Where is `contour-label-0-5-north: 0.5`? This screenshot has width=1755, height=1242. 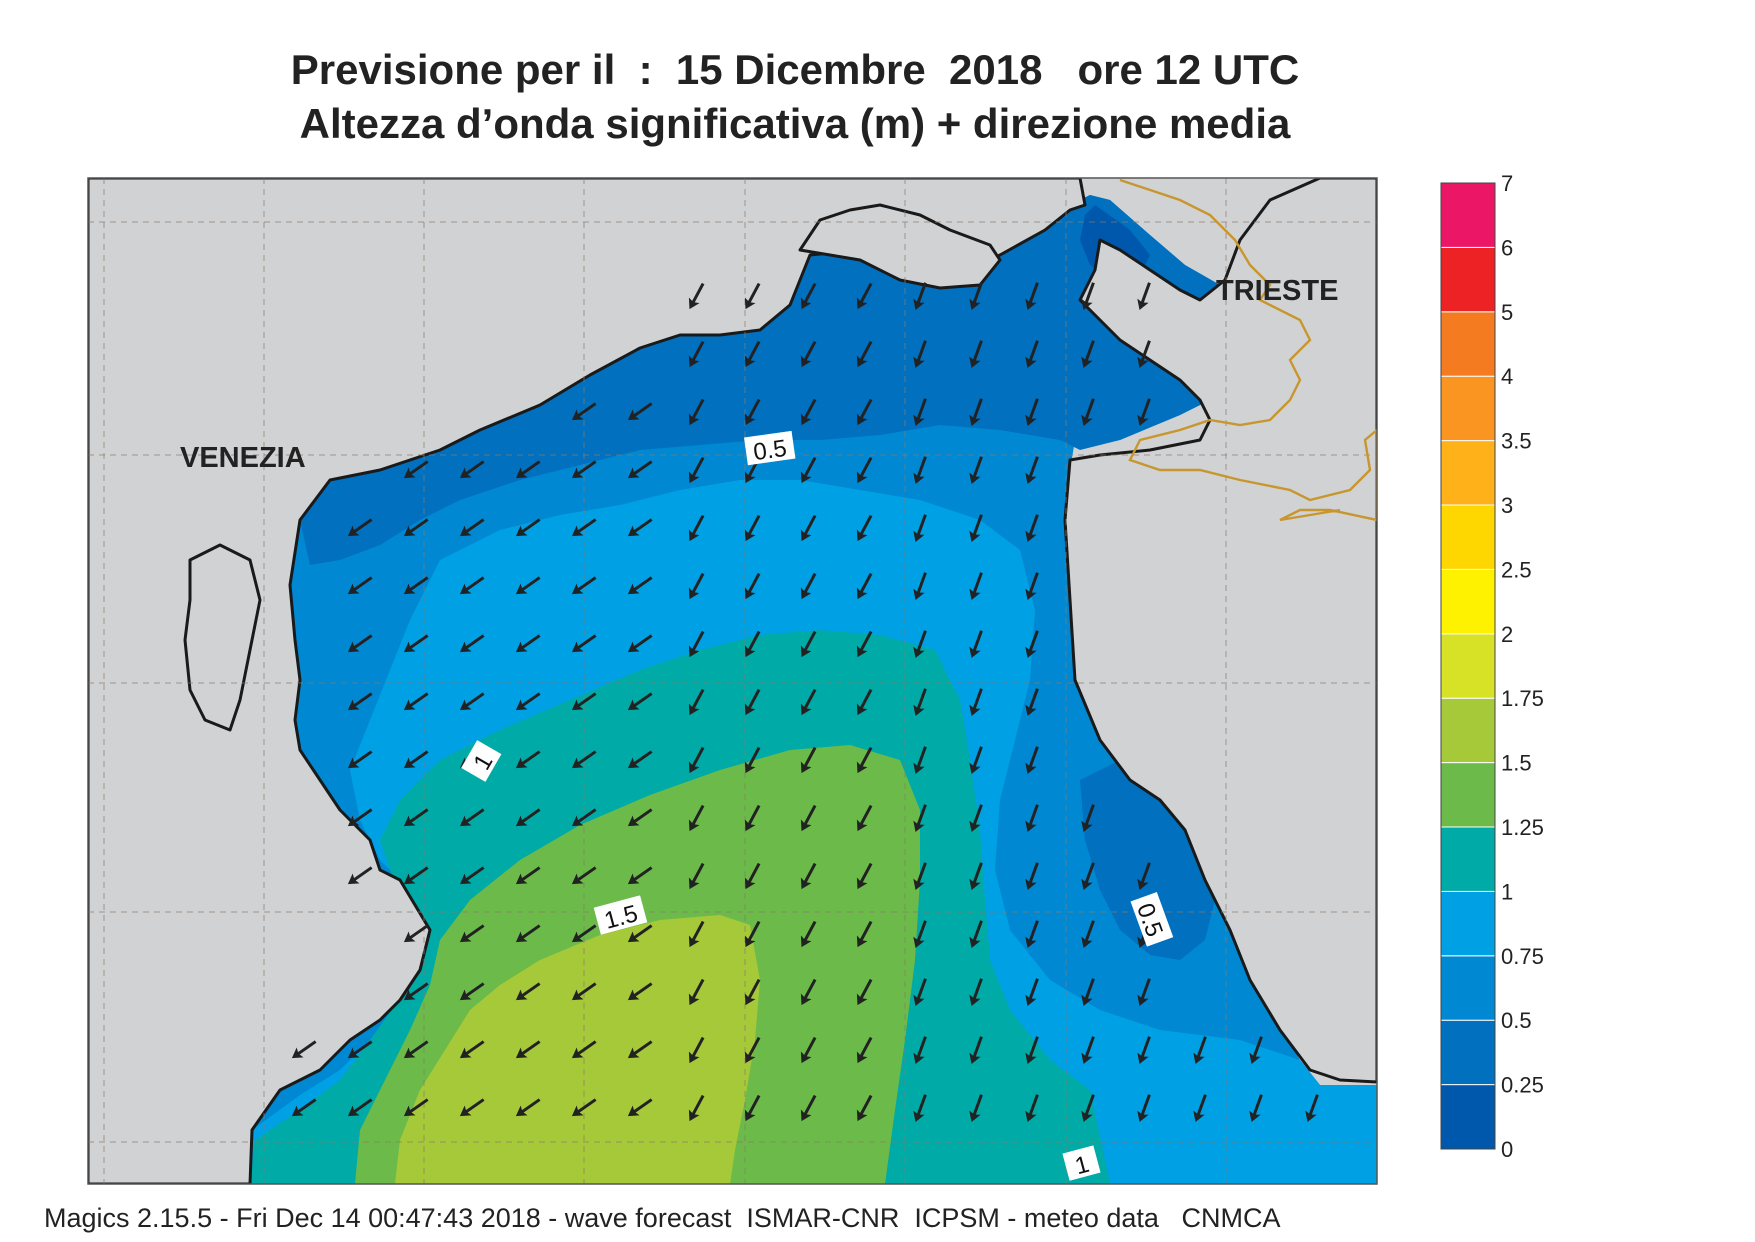
contour-label-0-5-north: 0.5 is located at coordinates (770, 448).